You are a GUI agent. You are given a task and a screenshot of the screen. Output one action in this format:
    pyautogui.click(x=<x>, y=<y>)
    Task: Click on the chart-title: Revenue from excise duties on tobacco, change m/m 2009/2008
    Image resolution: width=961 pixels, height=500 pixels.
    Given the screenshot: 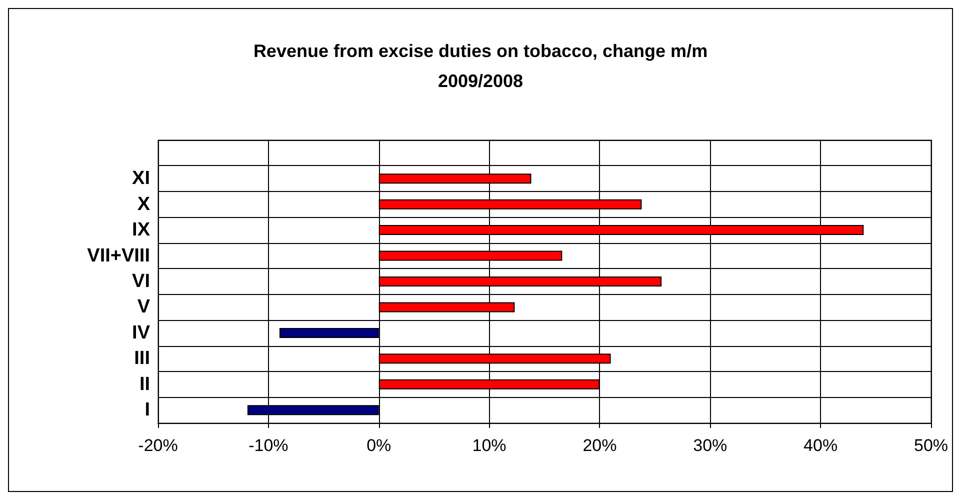 What is the action you would take?
    pyautogui.click(x=480, y=66)
    